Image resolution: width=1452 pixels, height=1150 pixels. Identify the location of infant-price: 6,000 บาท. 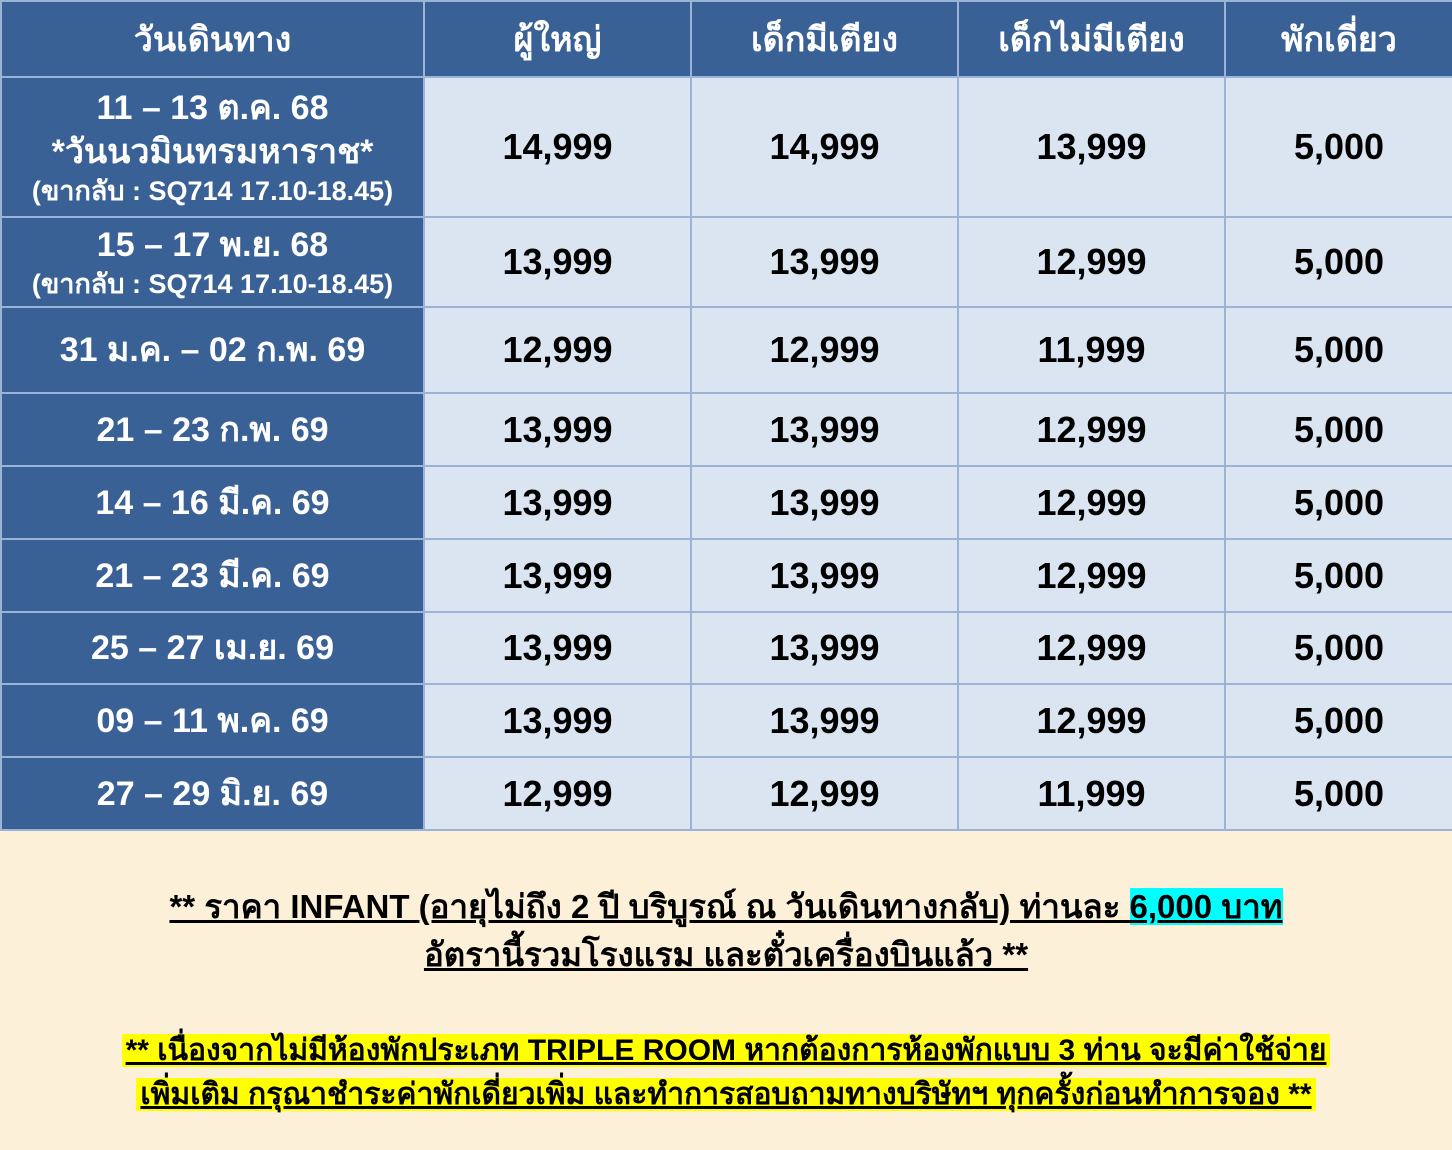
(1206, 906).